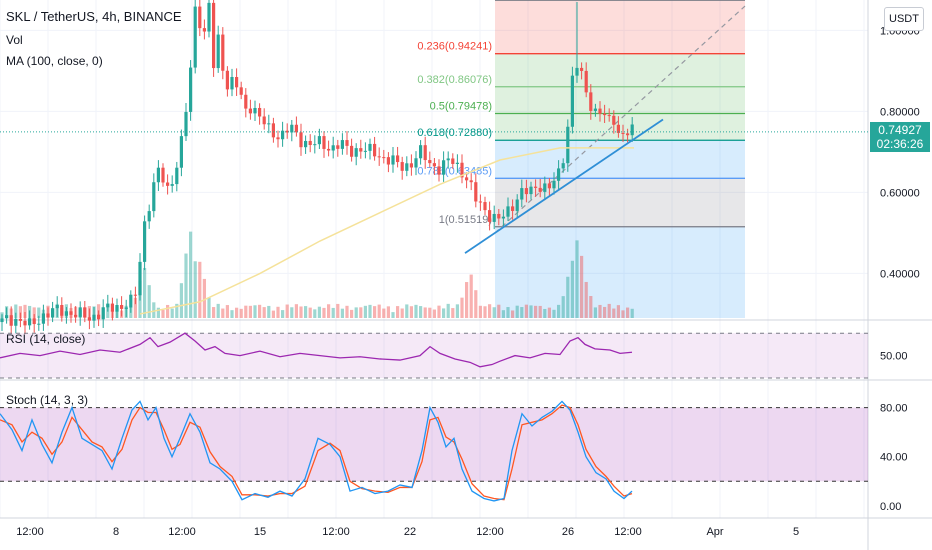 Image resolution: width=932 pixels, height=550 pixels. I want to click on stoch-axis-label: 40.00, so click(894, 458).